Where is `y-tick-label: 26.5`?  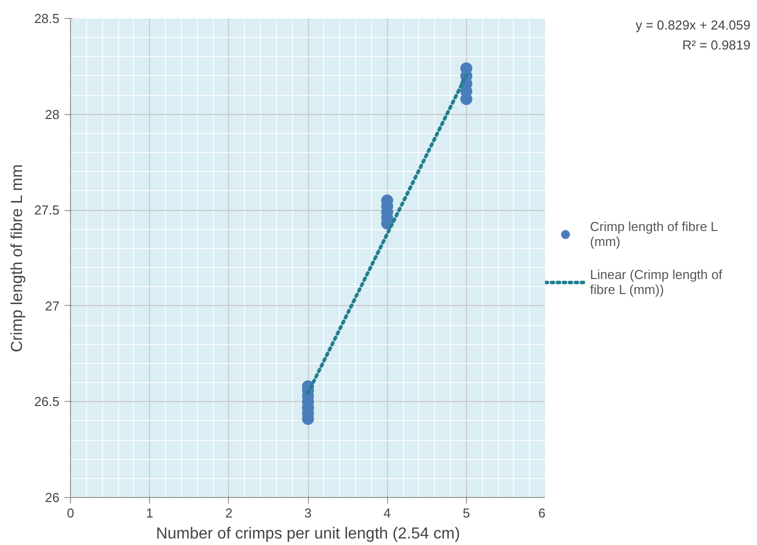
y-tick-label: 26.5 is located at coordinates (47, 402).